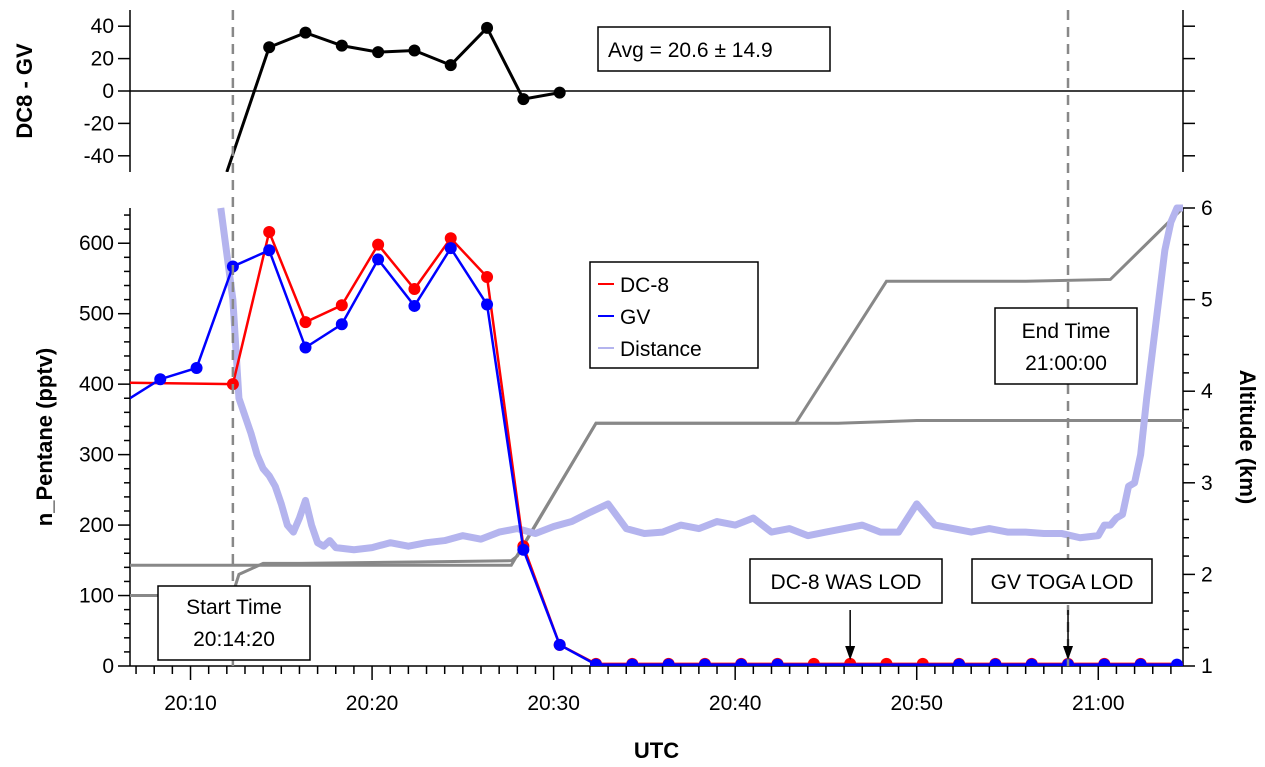 The width and height of the screenshot is (1265, 767). I want to click on y2-tick-label: 6, so click(1207, 208).